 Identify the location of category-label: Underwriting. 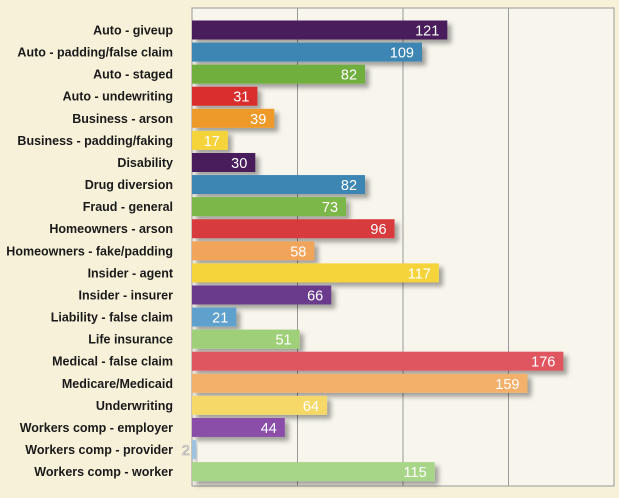
(134, 406).